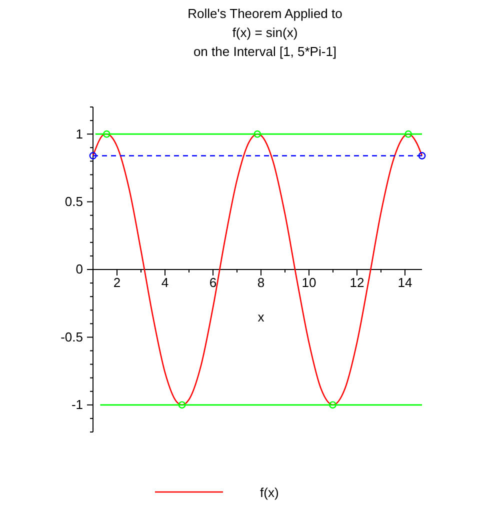  What do you see at coordinates (165, 282) in the screenshot?
I see `x-tick-label: 4` at bounding box center [165, 282].